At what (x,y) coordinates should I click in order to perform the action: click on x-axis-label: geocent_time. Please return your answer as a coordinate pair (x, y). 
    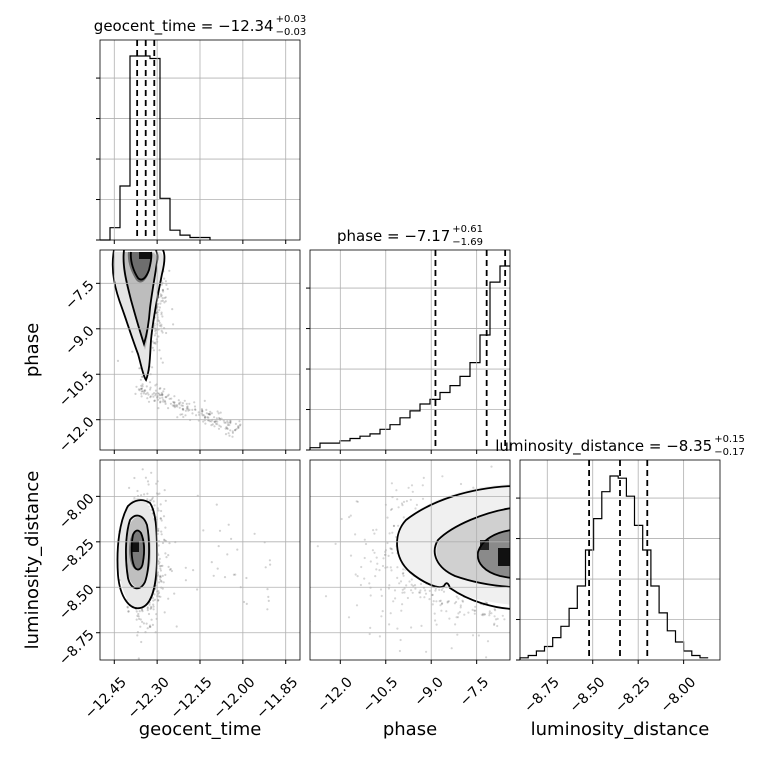
    Looking at the image, I should click on (200, 729).